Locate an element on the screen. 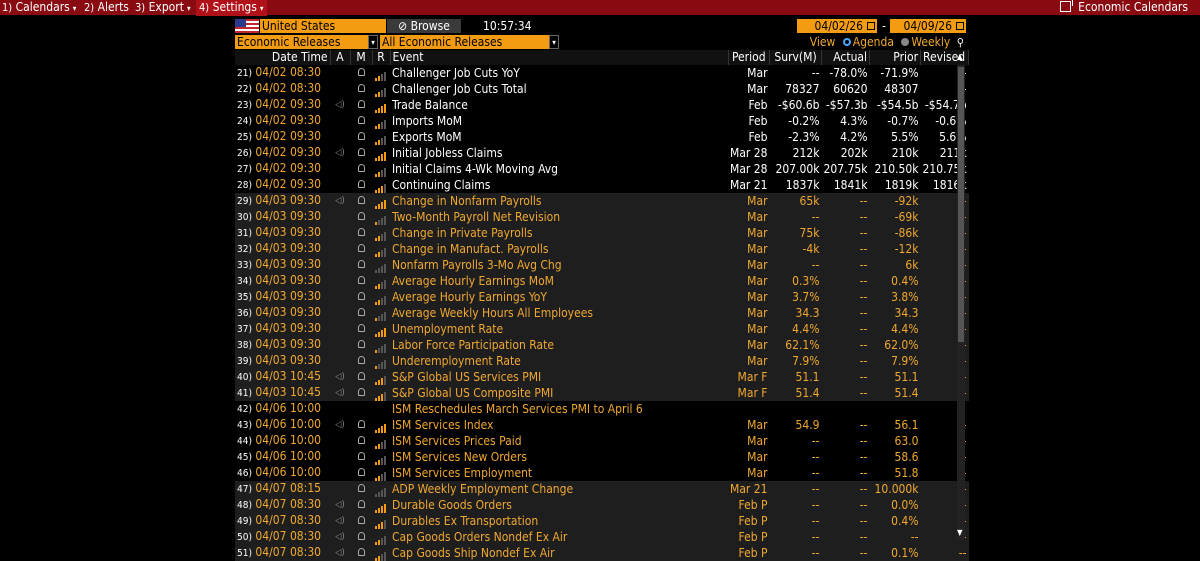 The image size is (1200, 561). row-index: 43) is located at coordinates (244, 425).